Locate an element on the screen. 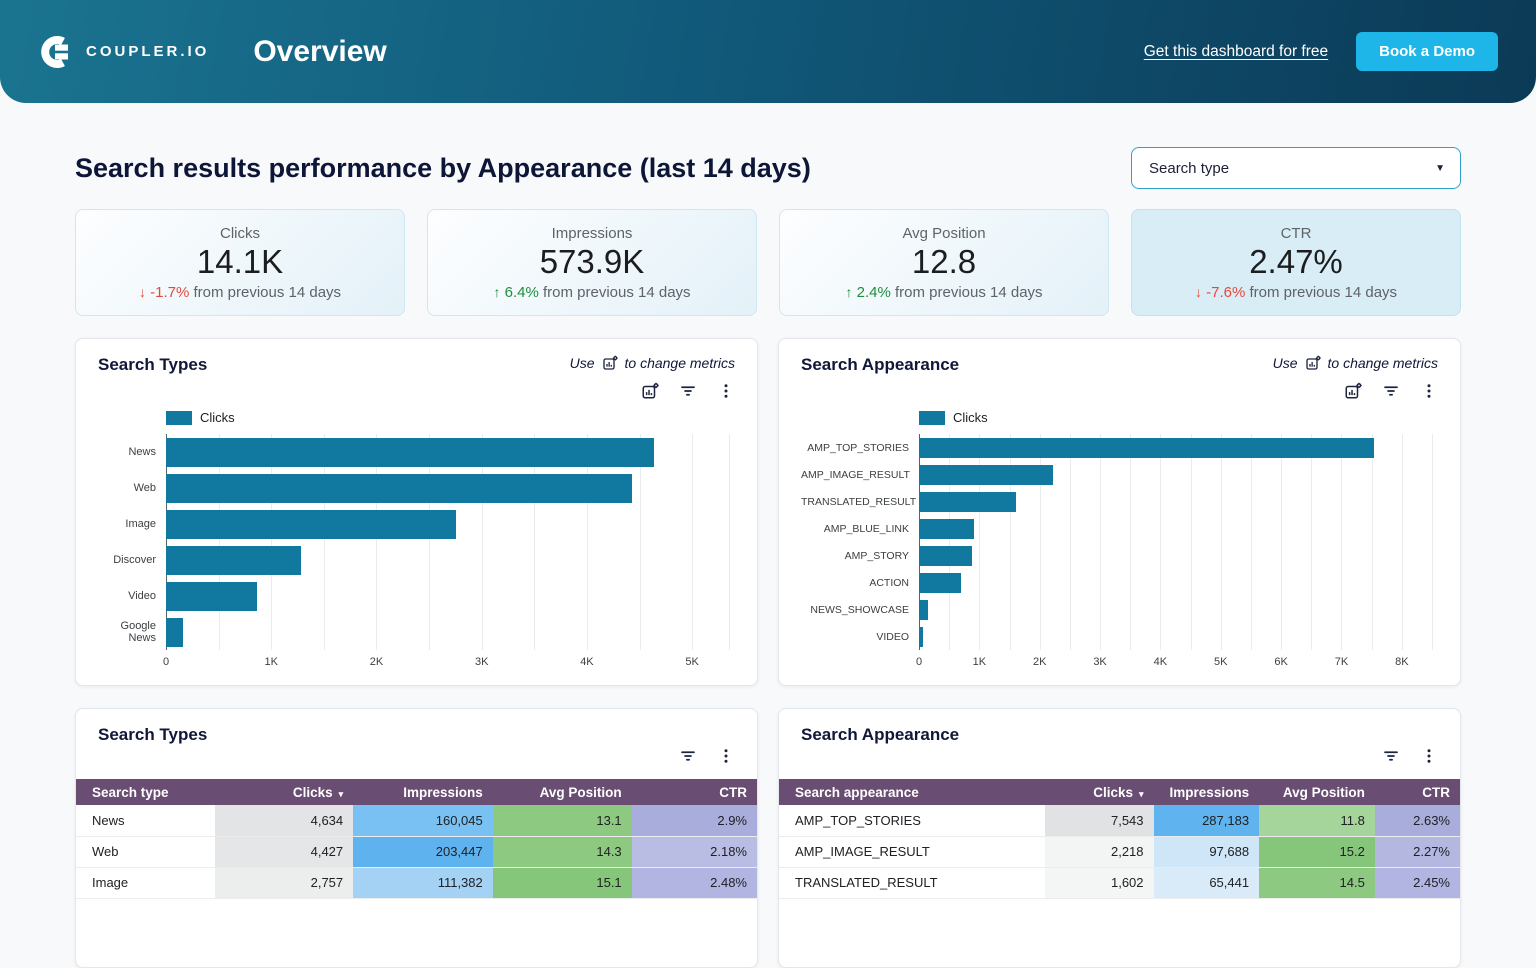 This screenshot has width=1536, height=968. book-demo-button: Book a Demo is located at coordinates (1427, 51).